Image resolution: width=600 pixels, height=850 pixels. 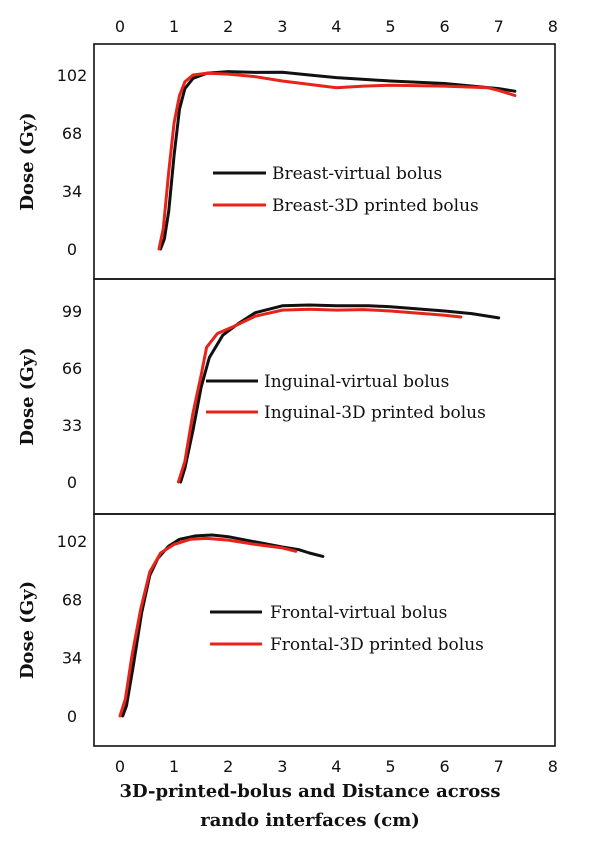 I want to click on legend-entry: Breast-3D printed bolus, so click(x=375, y=206).